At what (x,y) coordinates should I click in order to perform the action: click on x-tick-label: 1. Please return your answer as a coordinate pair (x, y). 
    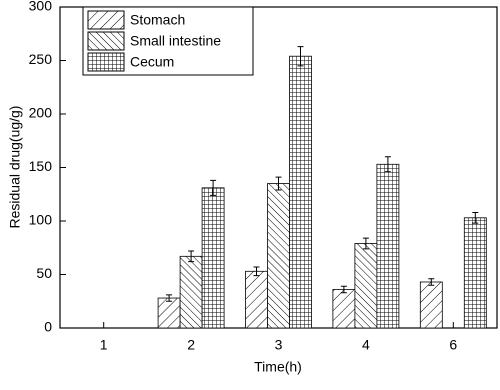
    Looking at the image, I should click on (104, 345).